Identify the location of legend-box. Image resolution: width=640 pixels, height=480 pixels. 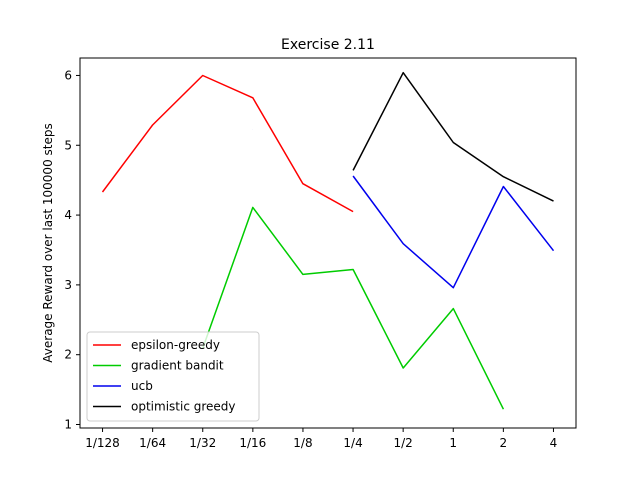
(173, 376).